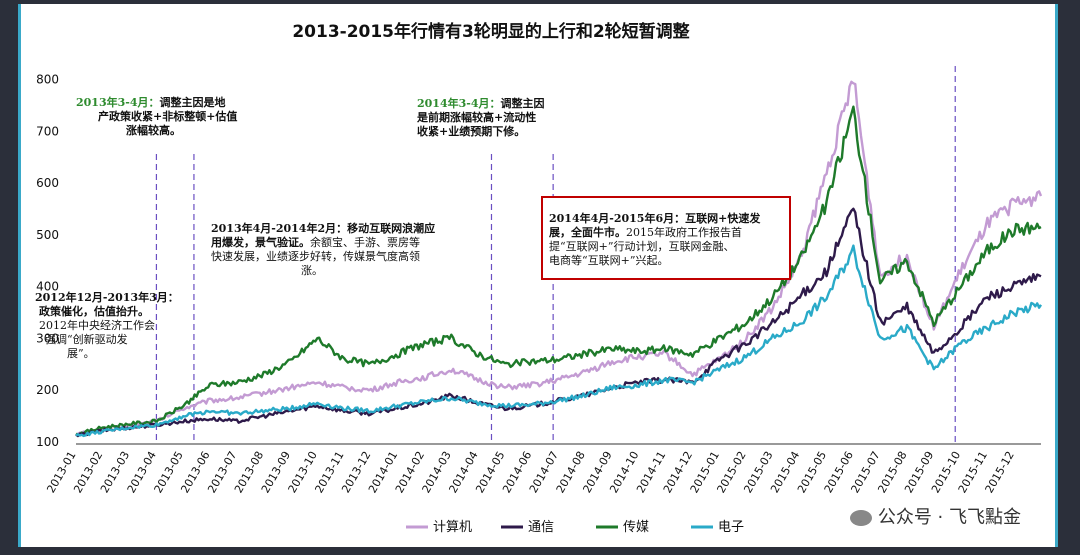 This screenshot has height=555, width=1080. Describe the element at coordinates (541, 527) in the screenshot. I see `legend-label: 通信` at that location.